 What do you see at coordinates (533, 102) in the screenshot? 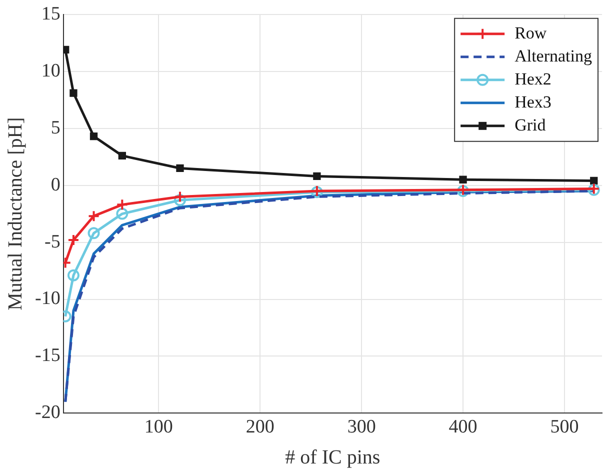
I see `legend-label: Hex3` at bounding box center [533, 102].